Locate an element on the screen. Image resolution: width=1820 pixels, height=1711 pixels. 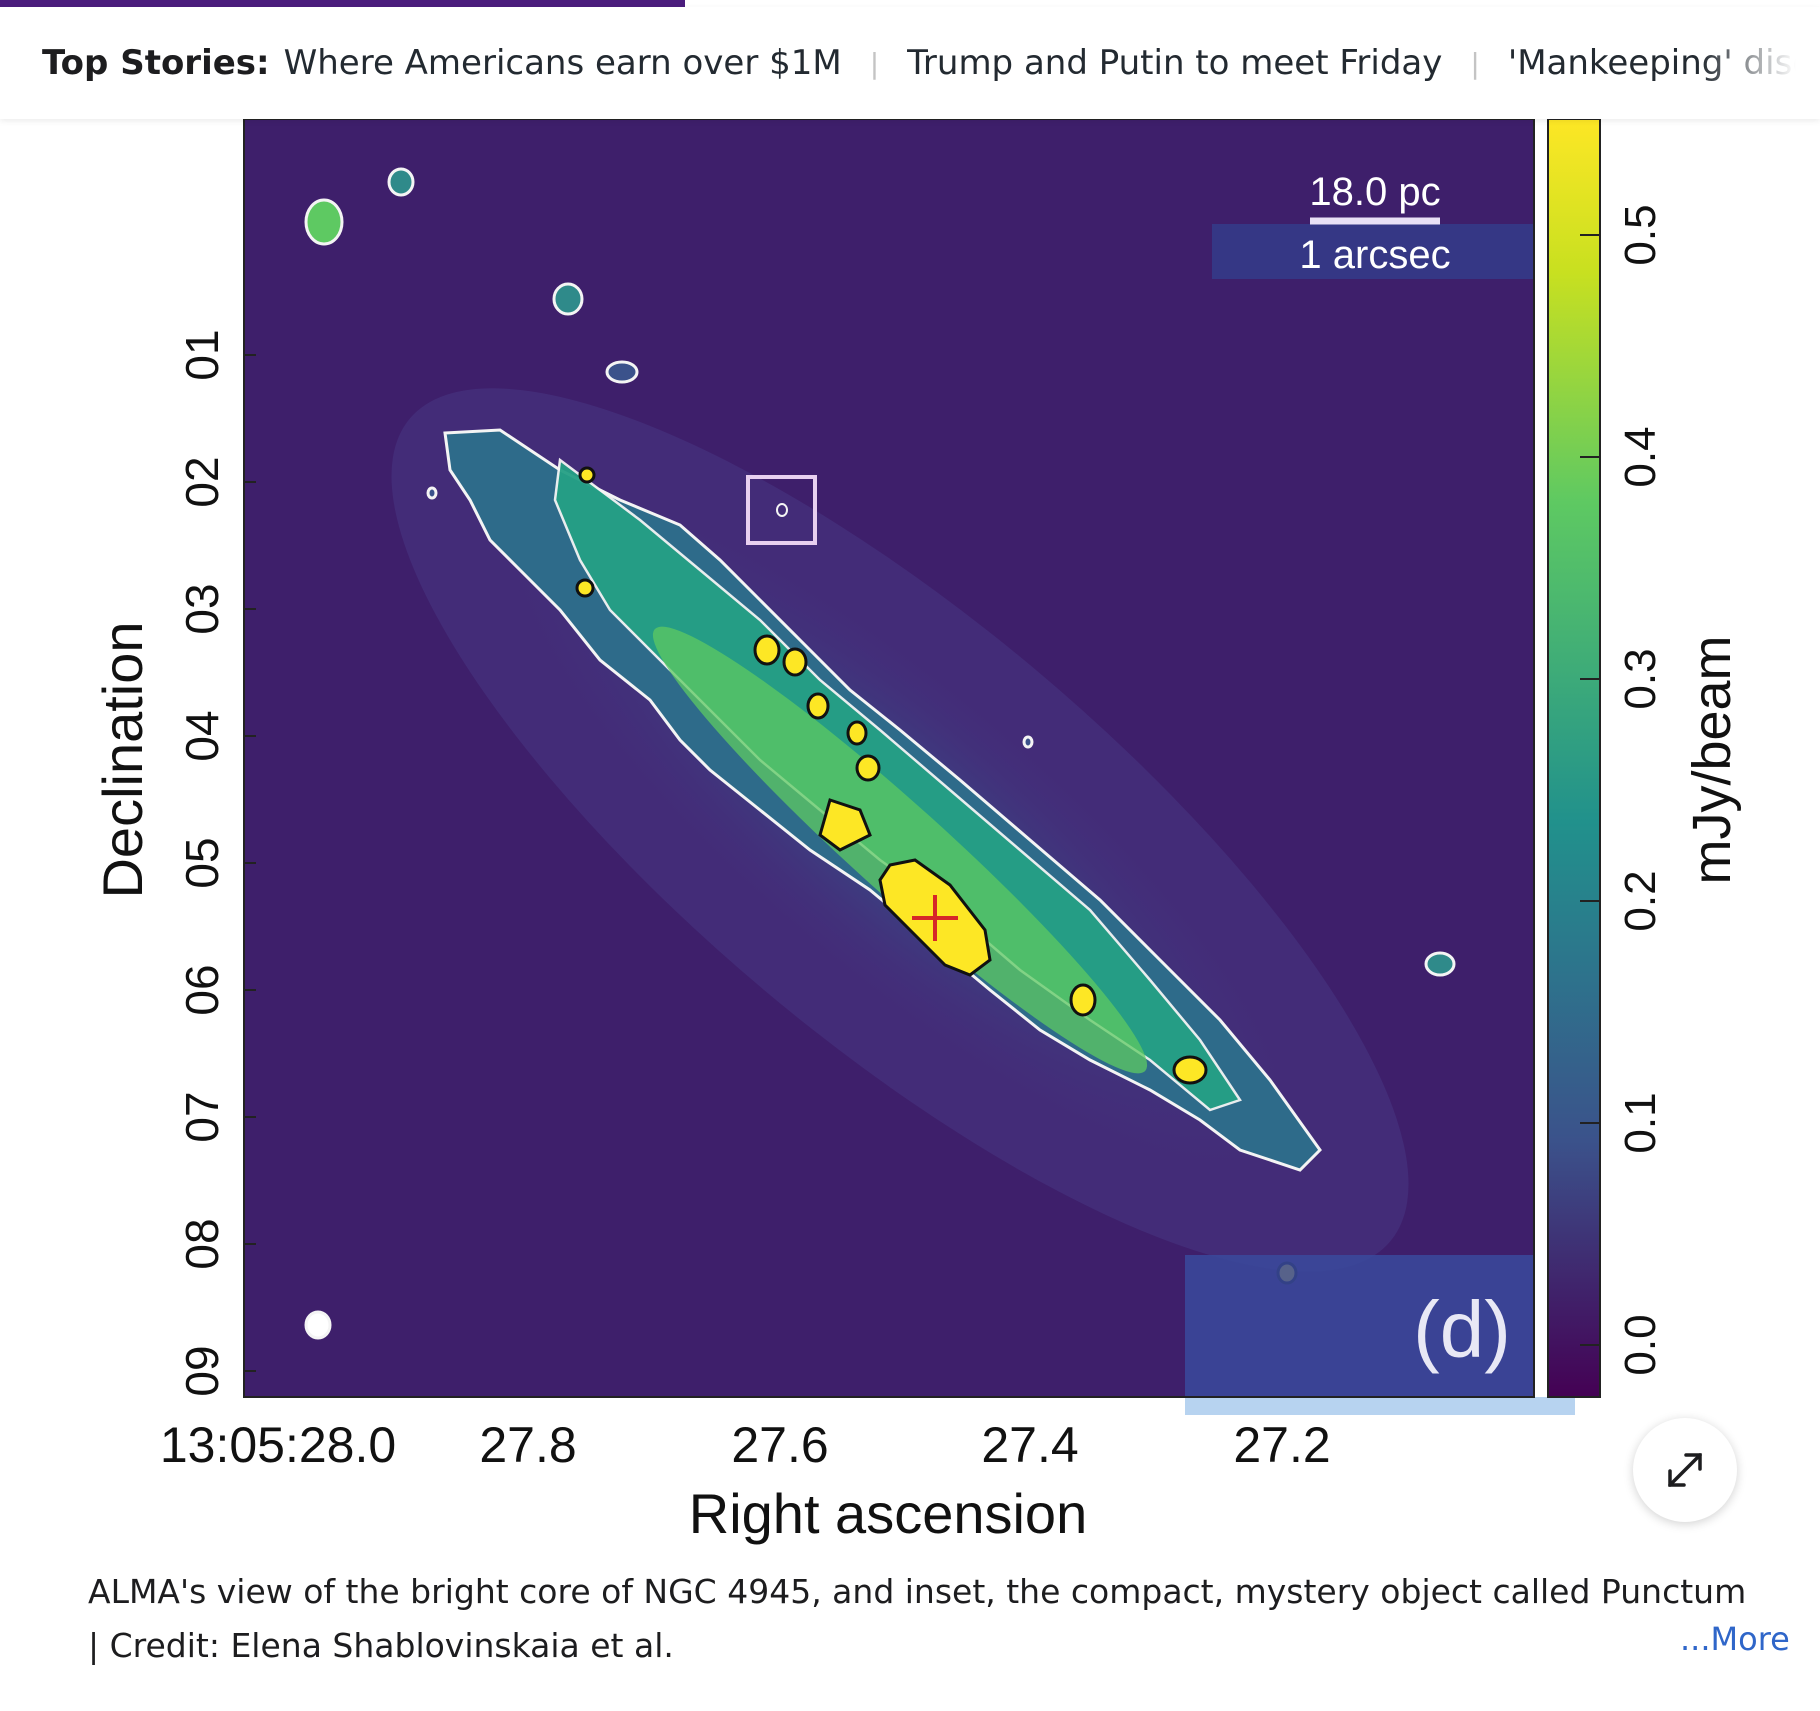
colorbar-tick-label: 0.4 is located at coordinates (1640, 456).